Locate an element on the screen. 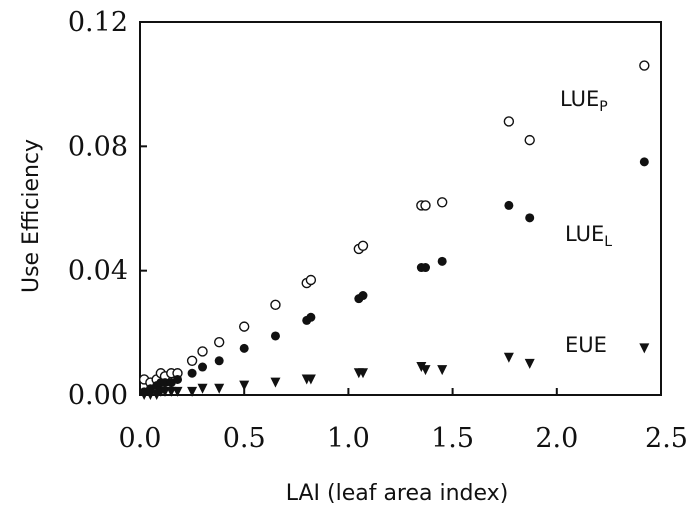  series-label-luep: LUEP is located at coordinates (584, 101).